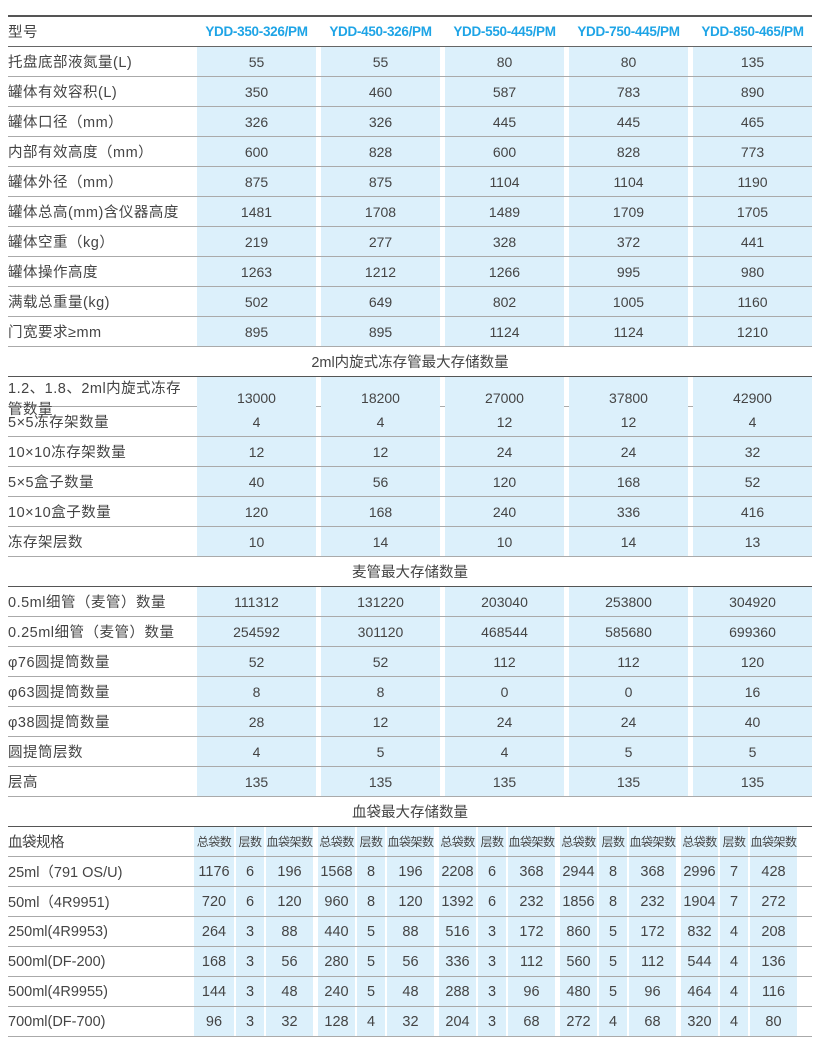  I want to click on cell-value: 649, so click(380, 301).